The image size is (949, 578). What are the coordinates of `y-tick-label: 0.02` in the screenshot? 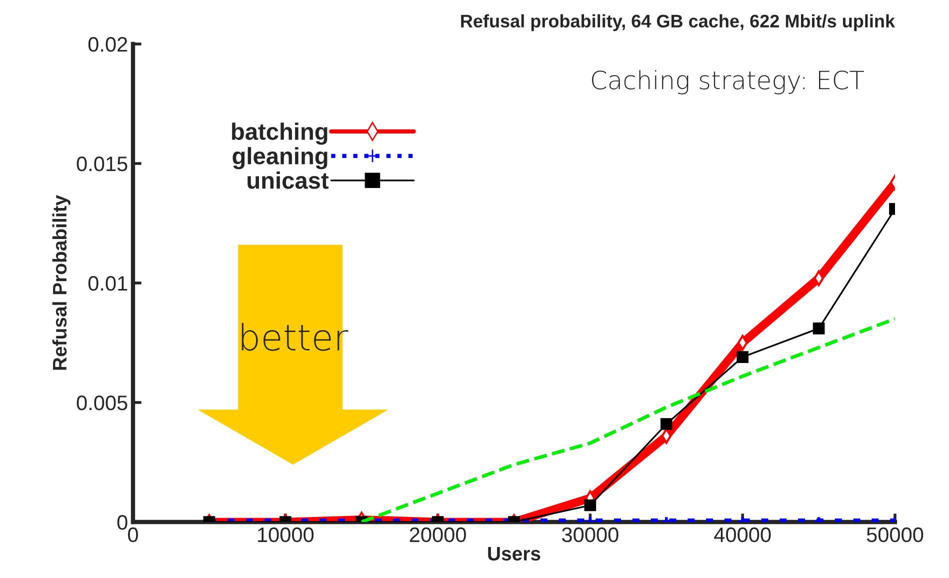 It's located at (108, 44).